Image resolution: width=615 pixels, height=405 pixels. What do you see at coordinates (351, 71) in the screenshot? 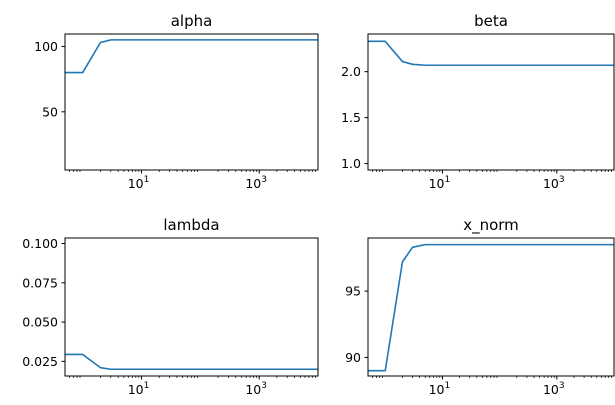
I see `y-tick-label: 2.0` at bounding box center [351, 71].